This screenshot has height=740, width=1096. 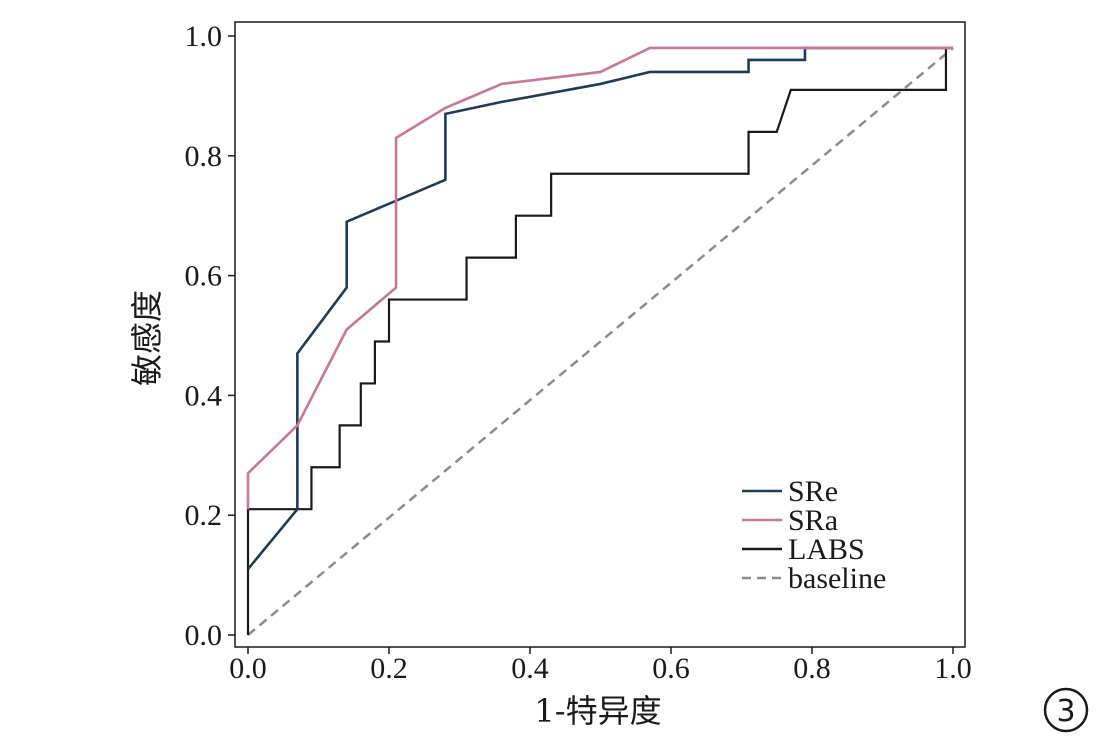 I want to click on y-tick-label: 0.6, so click(x=204, y=276).